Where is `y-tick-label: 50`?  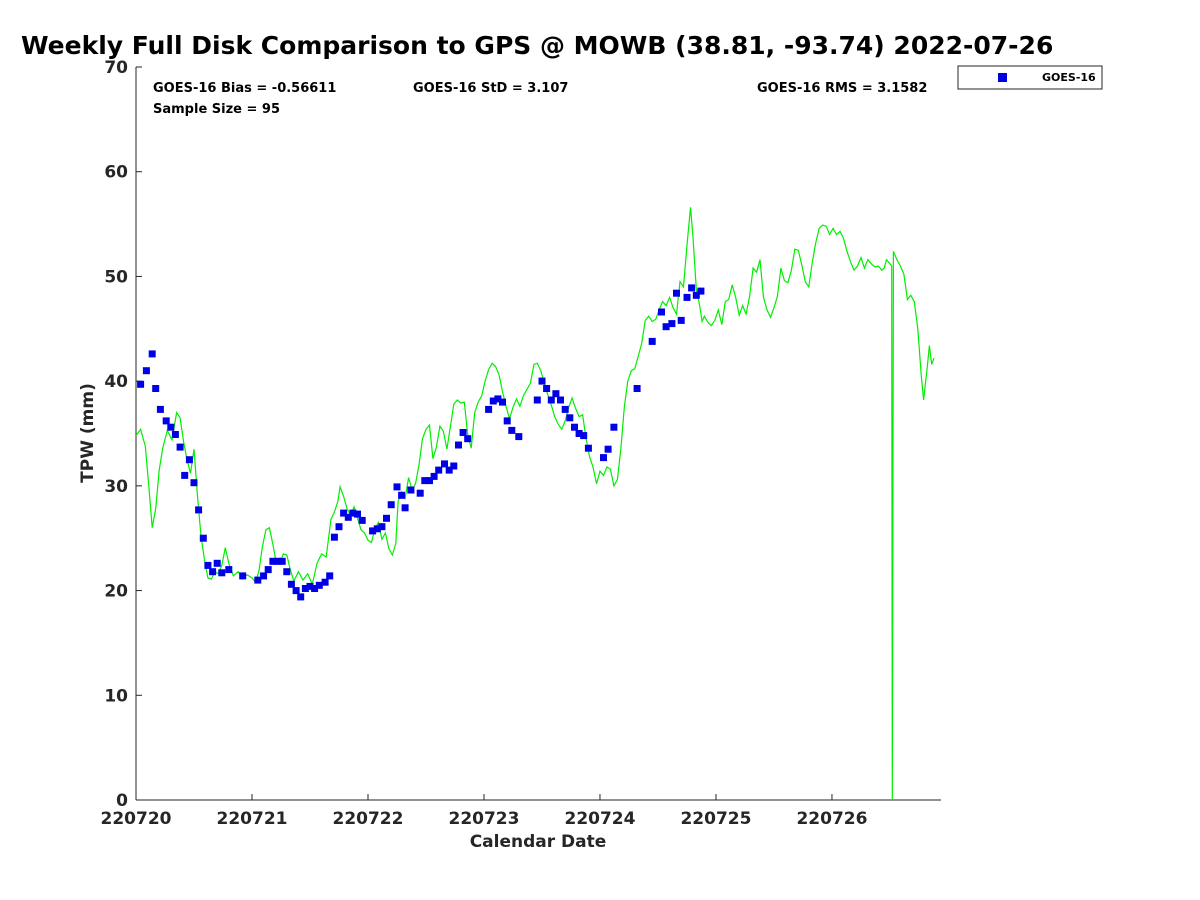 y-tick-label: 50 is located at coordinates (116, 277).